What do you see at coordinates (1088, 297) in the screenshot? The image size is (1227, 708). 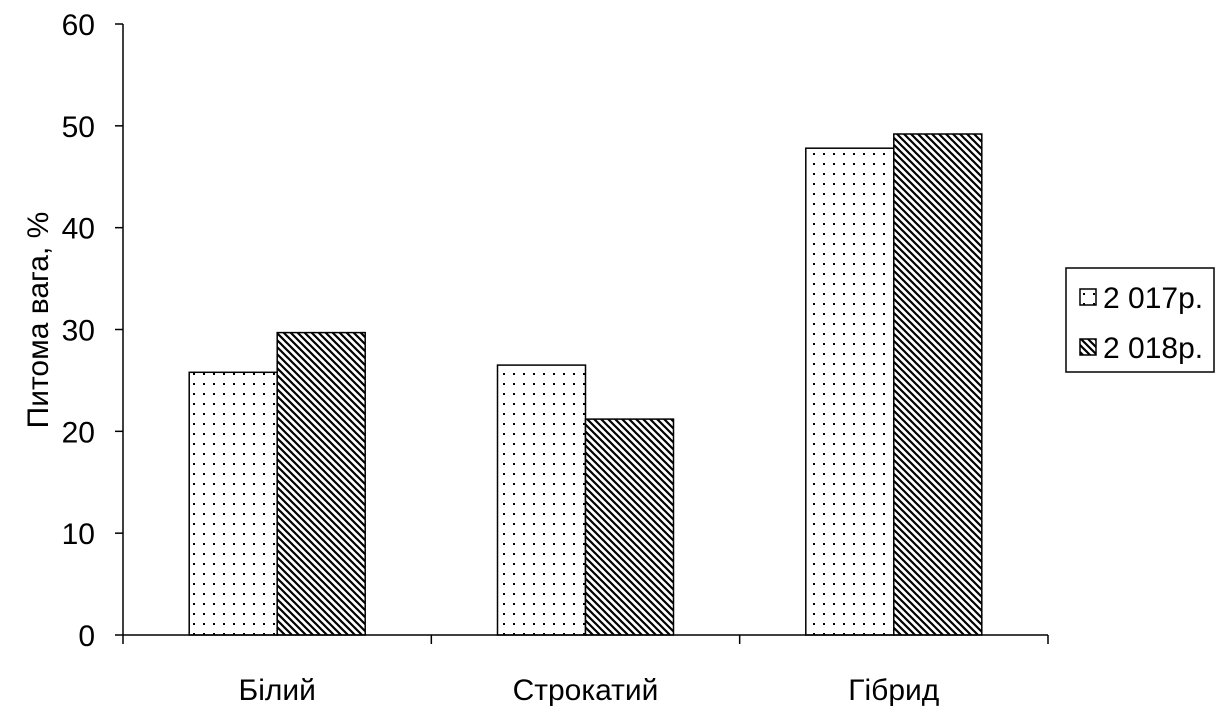 I see `legend-swatch-2017` at bounding box center [1088, 297].